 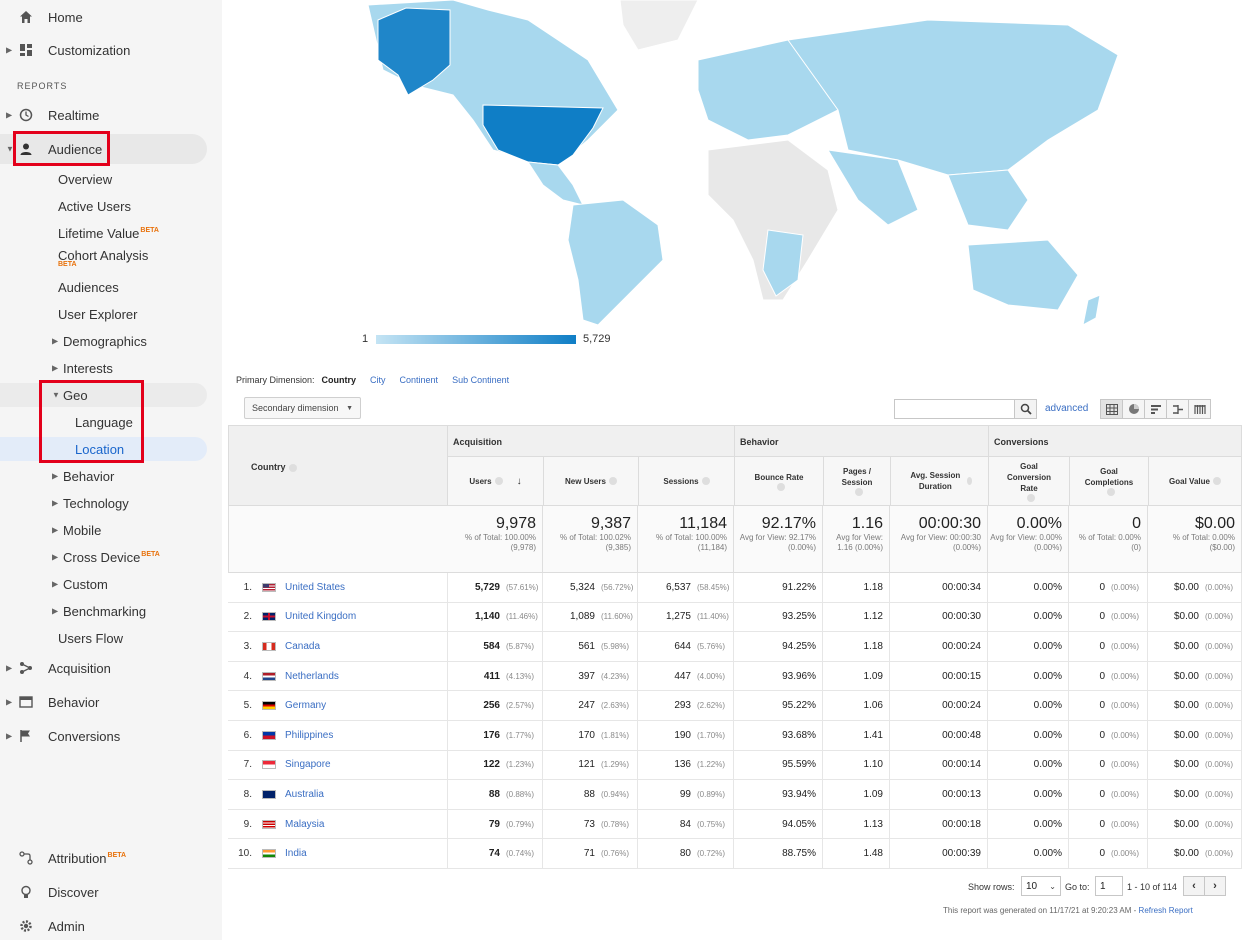 What do you see at coordinates (495, 705) in the screenshot?
I see `cell-users: 256 (2.57%)` at bounding box center [495, 705].